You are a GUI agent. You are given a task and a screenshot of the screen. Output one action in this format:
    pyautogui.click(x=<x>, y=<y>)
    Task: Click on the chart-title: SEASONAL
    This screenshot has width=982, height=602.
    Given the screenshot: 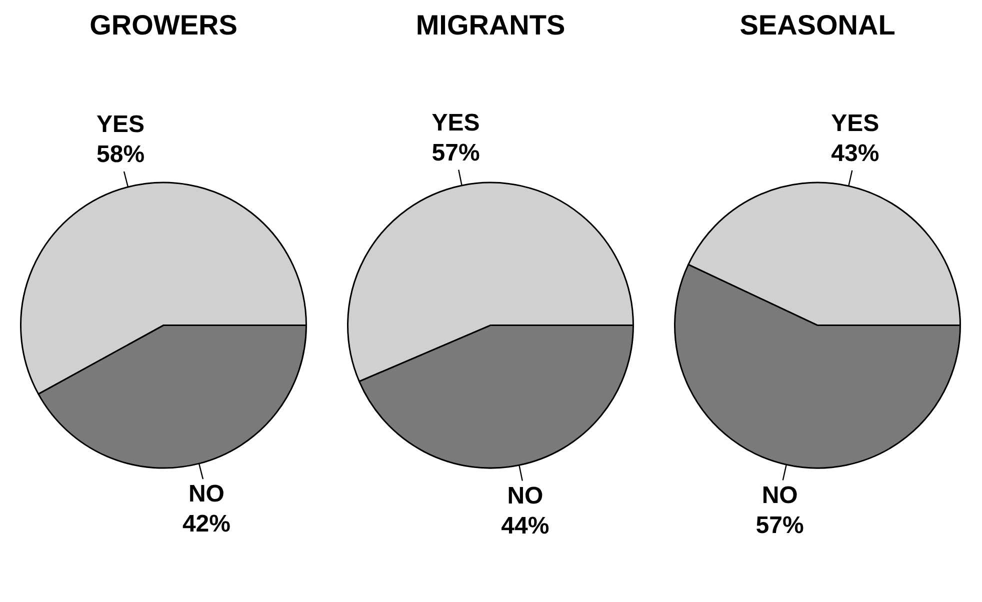 What is the action you would take?
    pyautogui.click(x=818, y=25)
    